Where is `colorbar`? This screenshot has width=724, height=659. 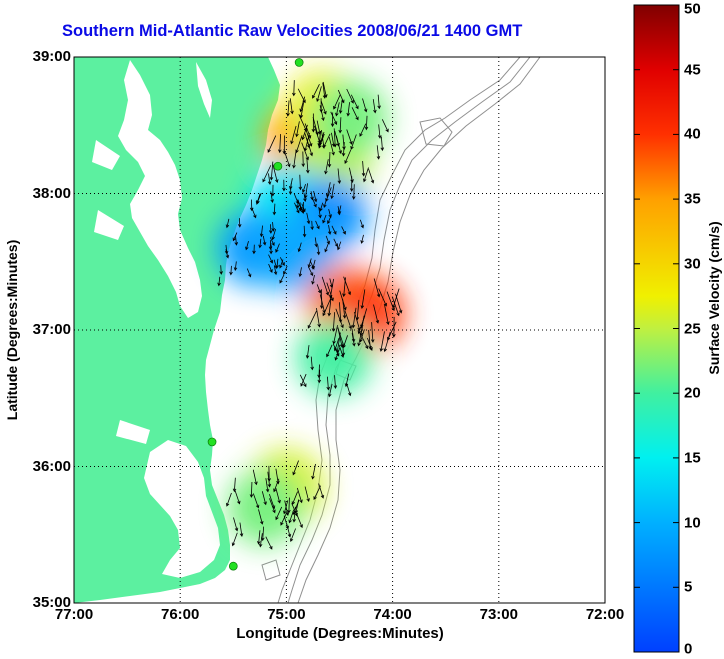 colorbar is located at coordinates (656, 328).